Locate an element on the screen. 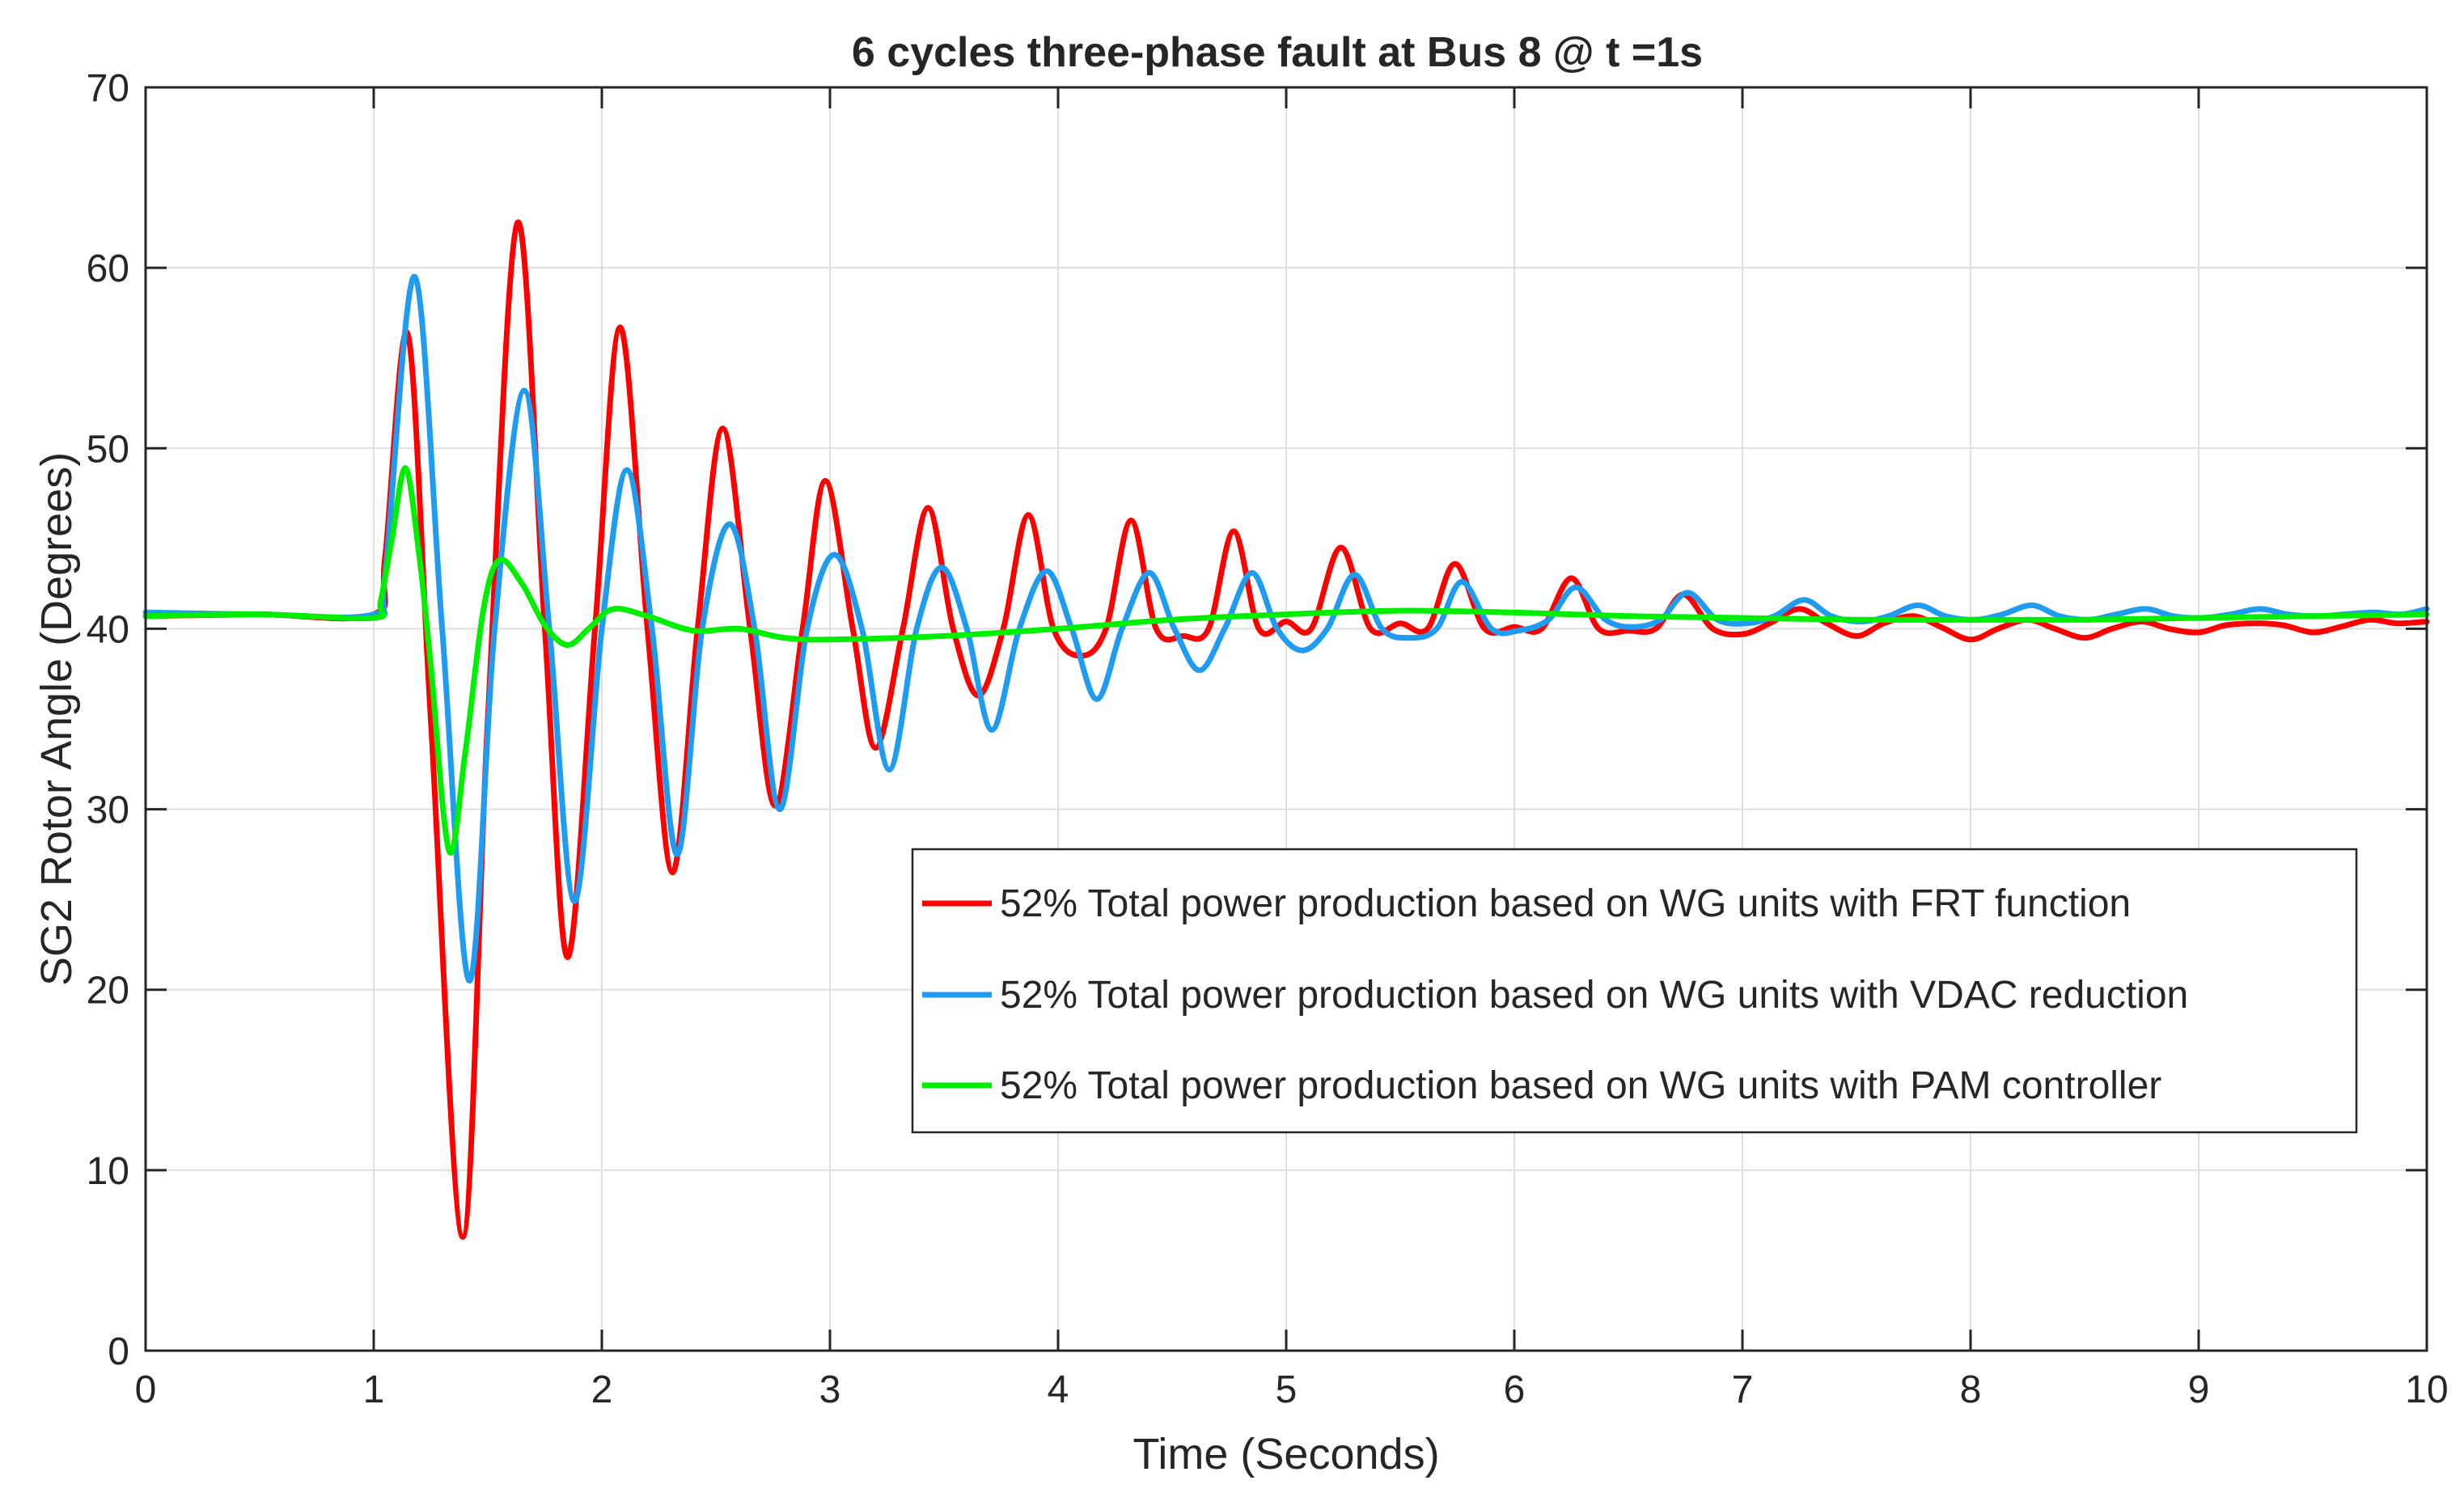 Image resolution: width=2464 pixels, height=1493 pixels. x-tick-label: 5 is located at coordinates (1287, 1390).